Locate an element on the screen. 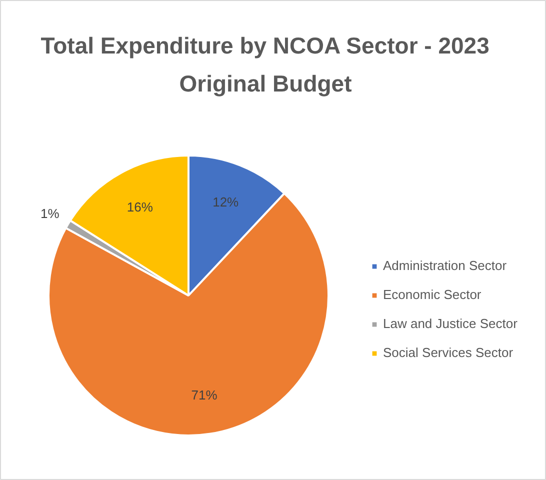 This screenshot has height=480, width=546. legend-label: Economic Sector is located at coordinates (432, 294).